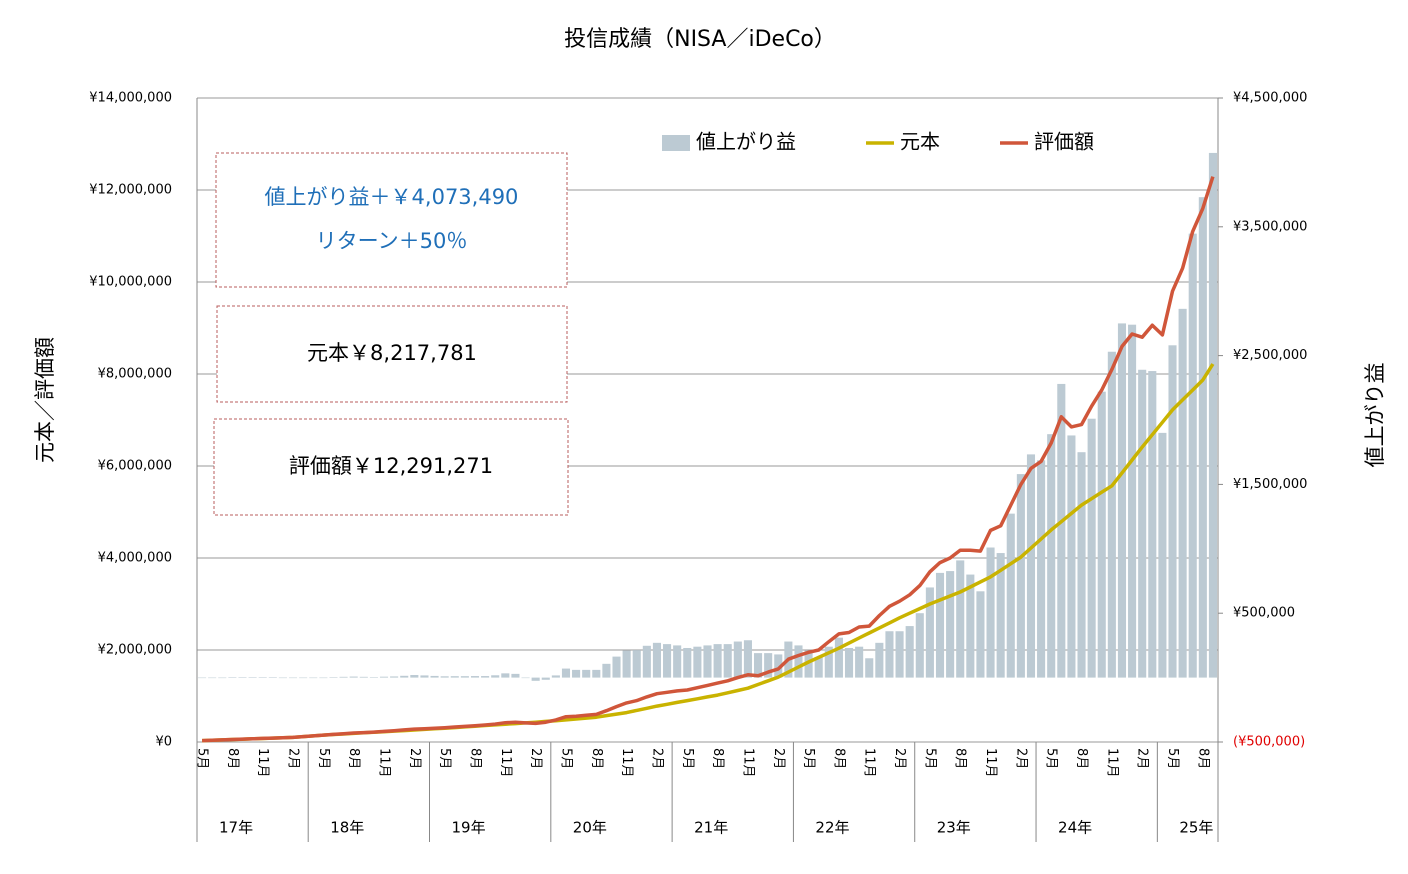 This screenshot has width=1408, height=874. I want to click on y-tick-label: ¥12,000,000, so click(130, 190).